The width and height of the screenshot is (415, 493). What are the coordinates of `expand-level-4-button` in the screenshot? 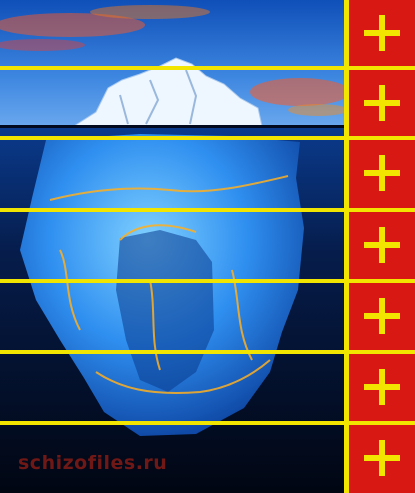 It's located at (382, 245).